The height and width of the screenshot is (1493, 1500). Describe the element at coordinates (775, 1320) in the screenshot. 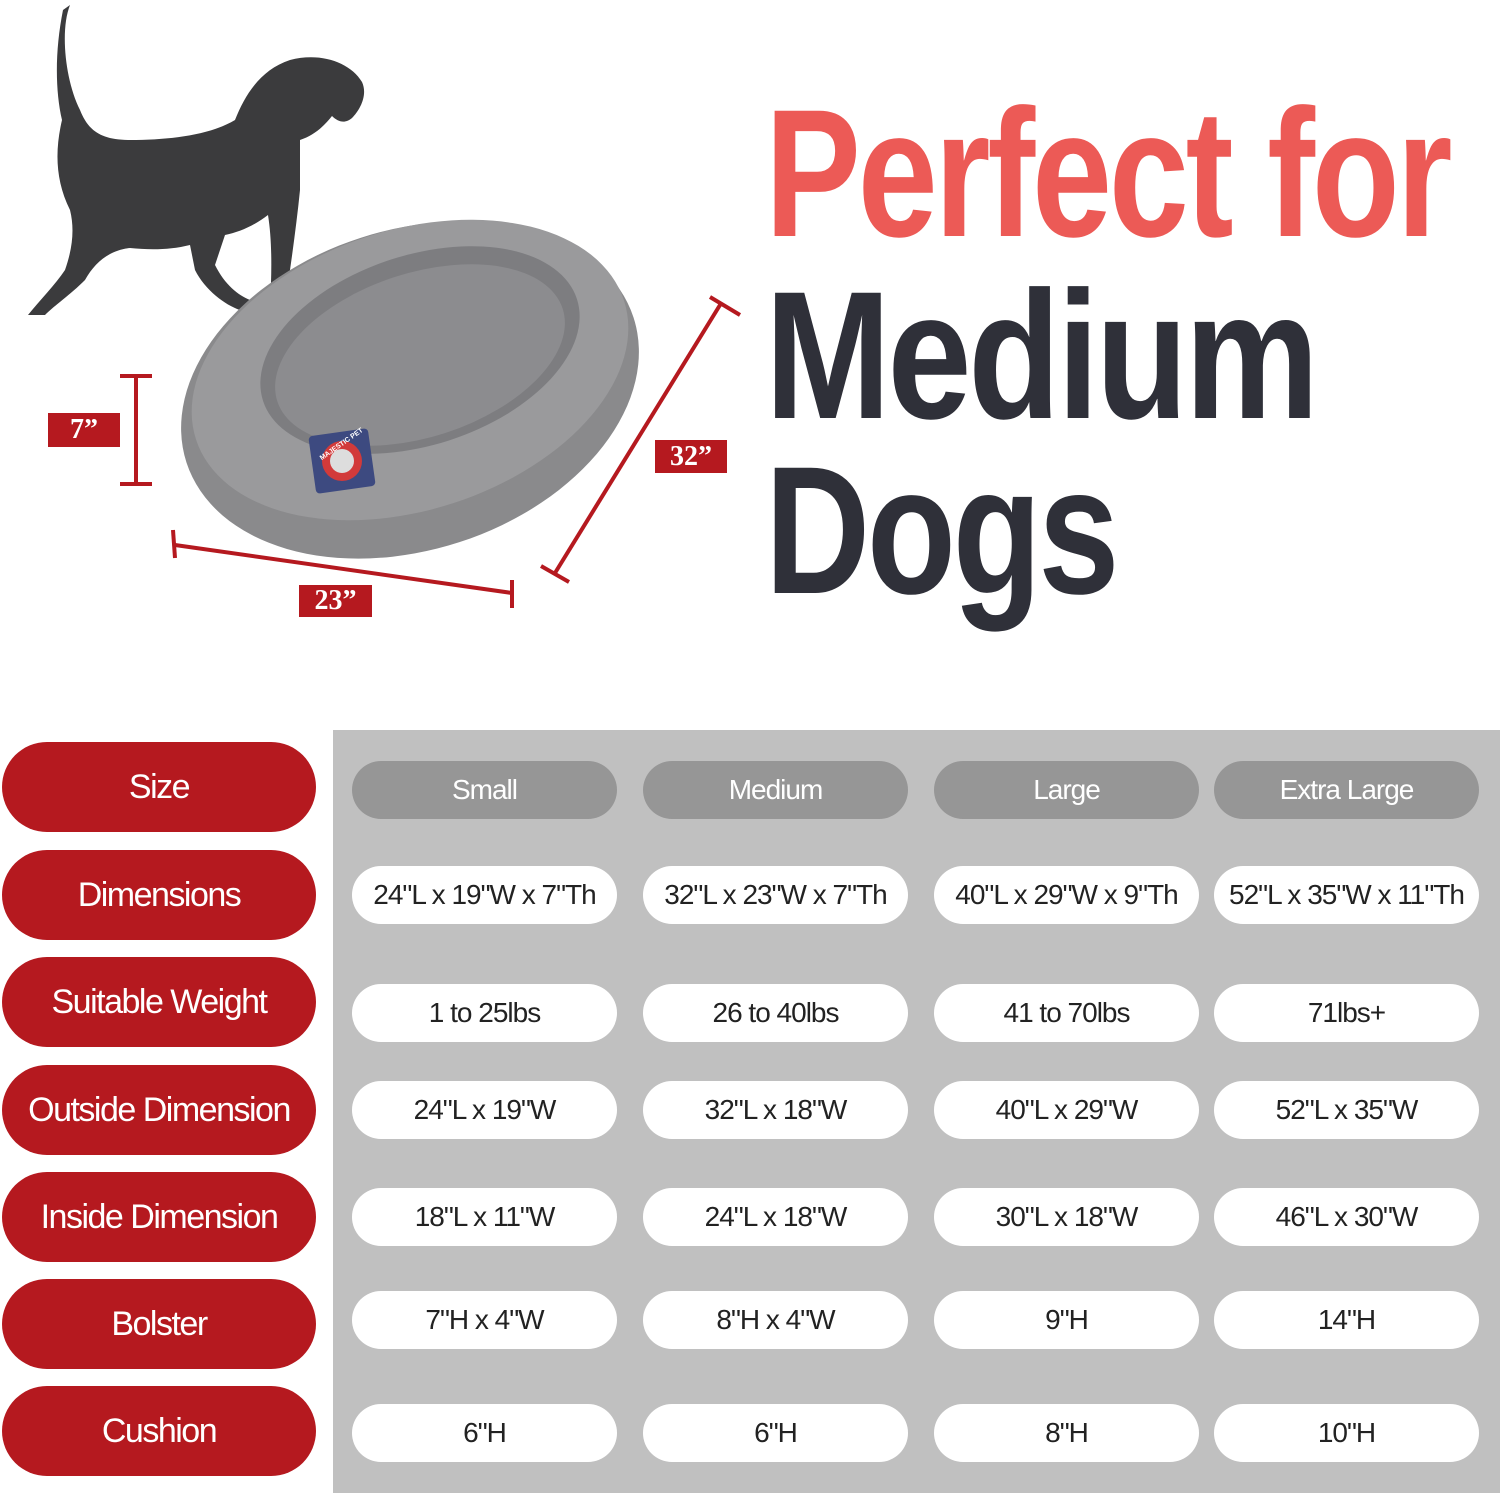

I see `table-cell: 8"H x 4"W` at that location.